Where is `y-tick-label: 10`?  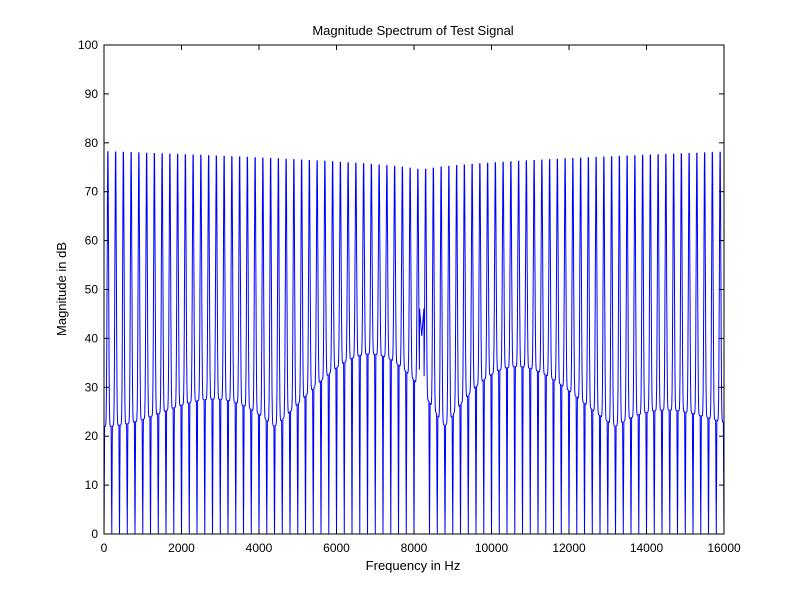
y-tick-label: 10 is located at coordinates (92, 485).